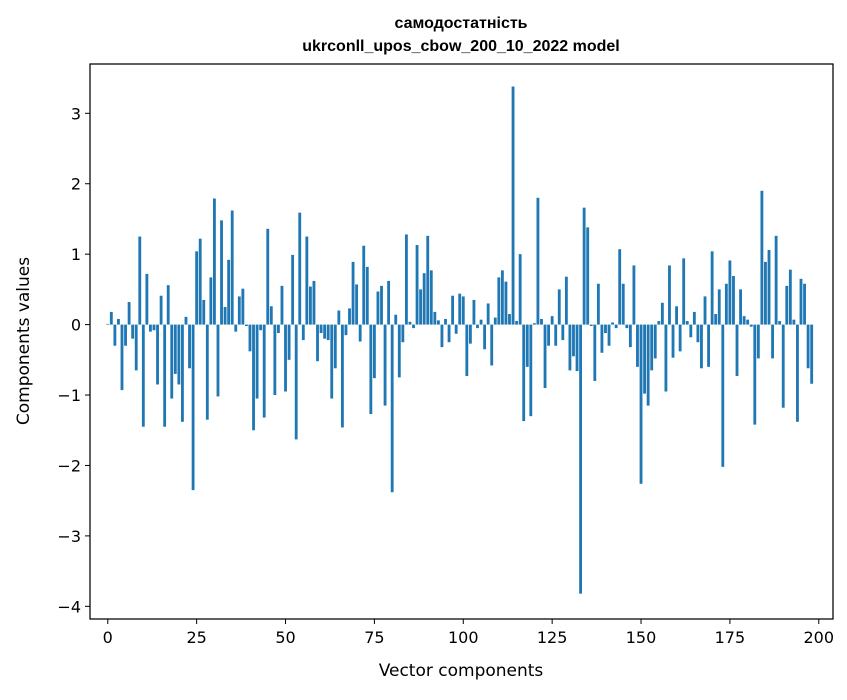 Image resolution: width=847 pixels, height=700 pixels. What do you see at coordinates (76, 184) in the screenshot?
I see `y-tick-label: 2` at bounding box center [76, 184].